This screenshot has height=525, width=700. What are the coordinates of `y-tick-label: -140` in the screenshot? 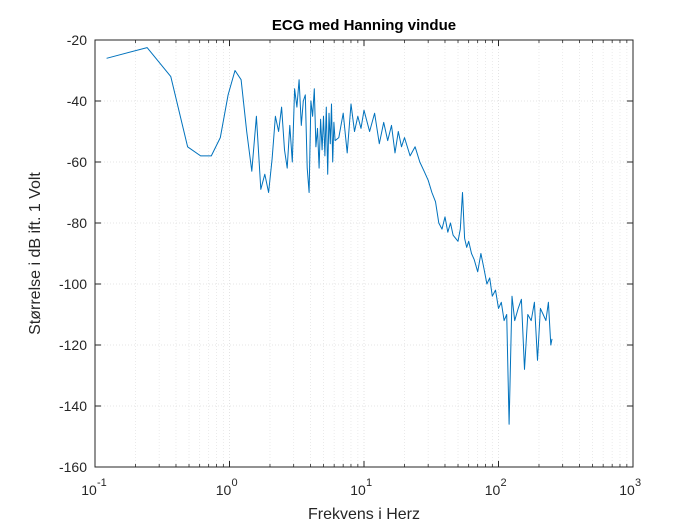 It's located at (73, 406).